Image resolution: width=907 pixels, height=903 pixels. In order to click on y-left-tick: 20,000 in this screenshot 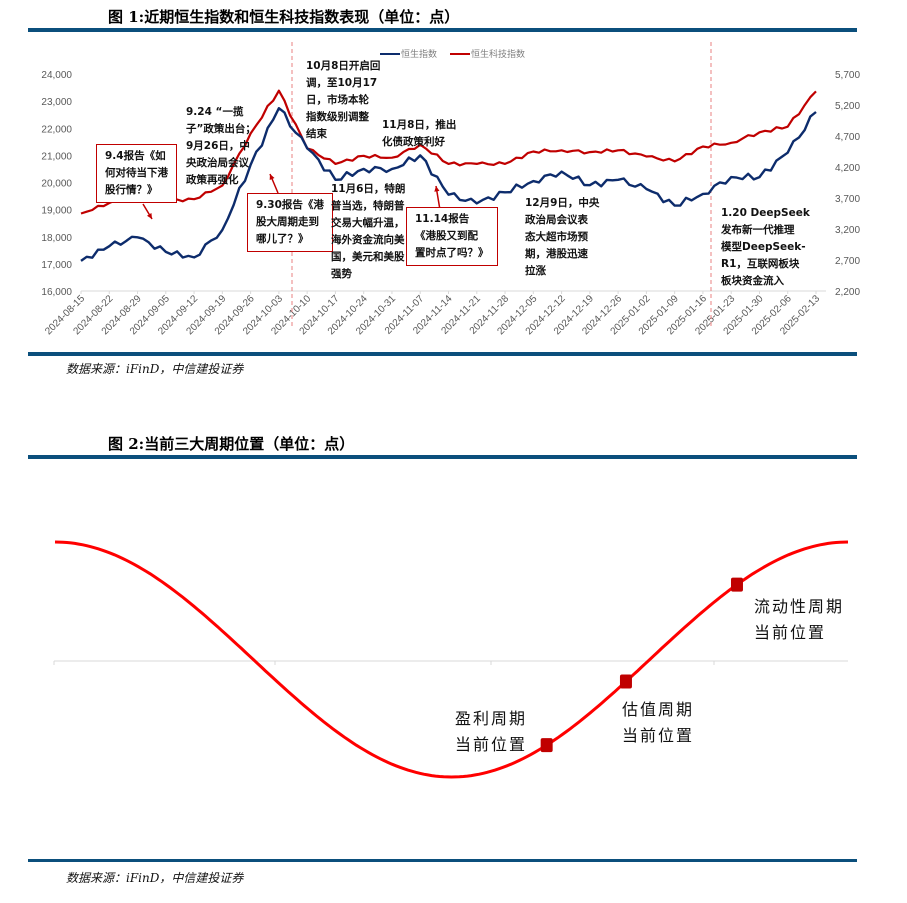, I will do `click(56, 184)`.